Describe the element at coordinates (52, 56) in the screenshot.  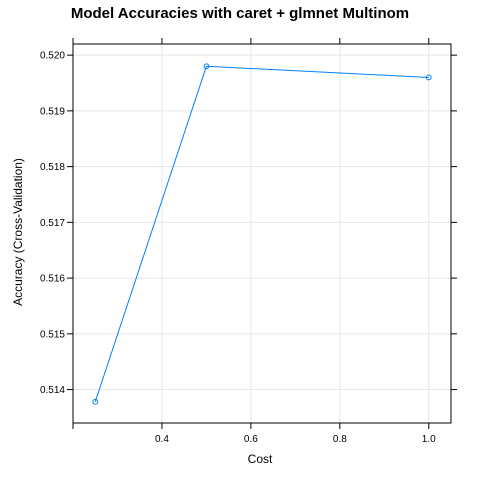
I see `y-tick-label: 0.520` at that location.